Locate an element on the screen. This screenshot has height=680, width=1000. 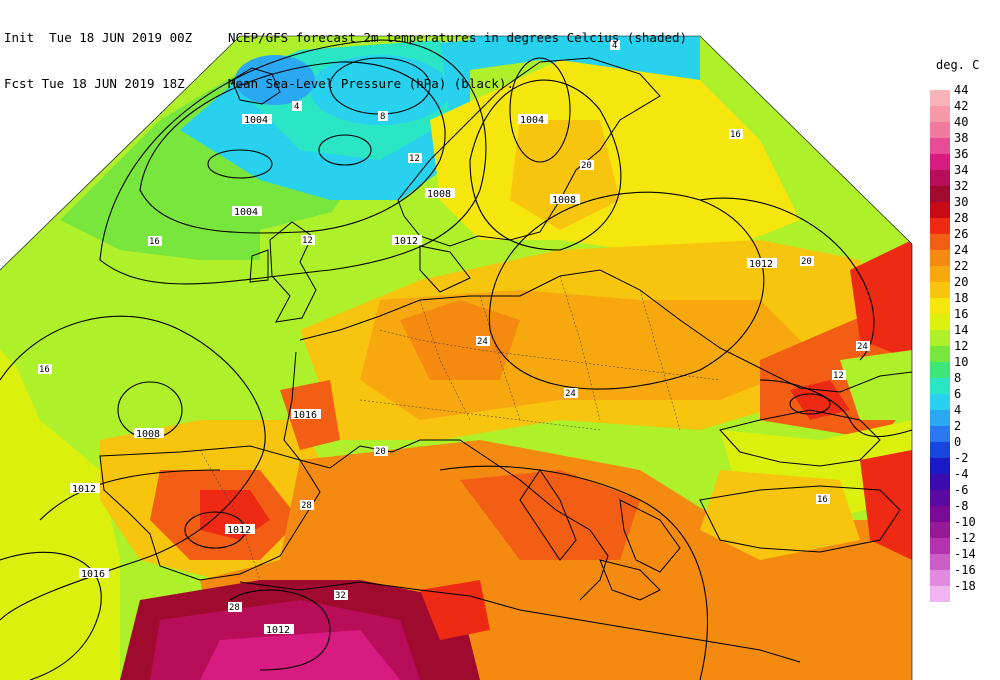
legend-label: 4 is located at coordinates (958, 410).